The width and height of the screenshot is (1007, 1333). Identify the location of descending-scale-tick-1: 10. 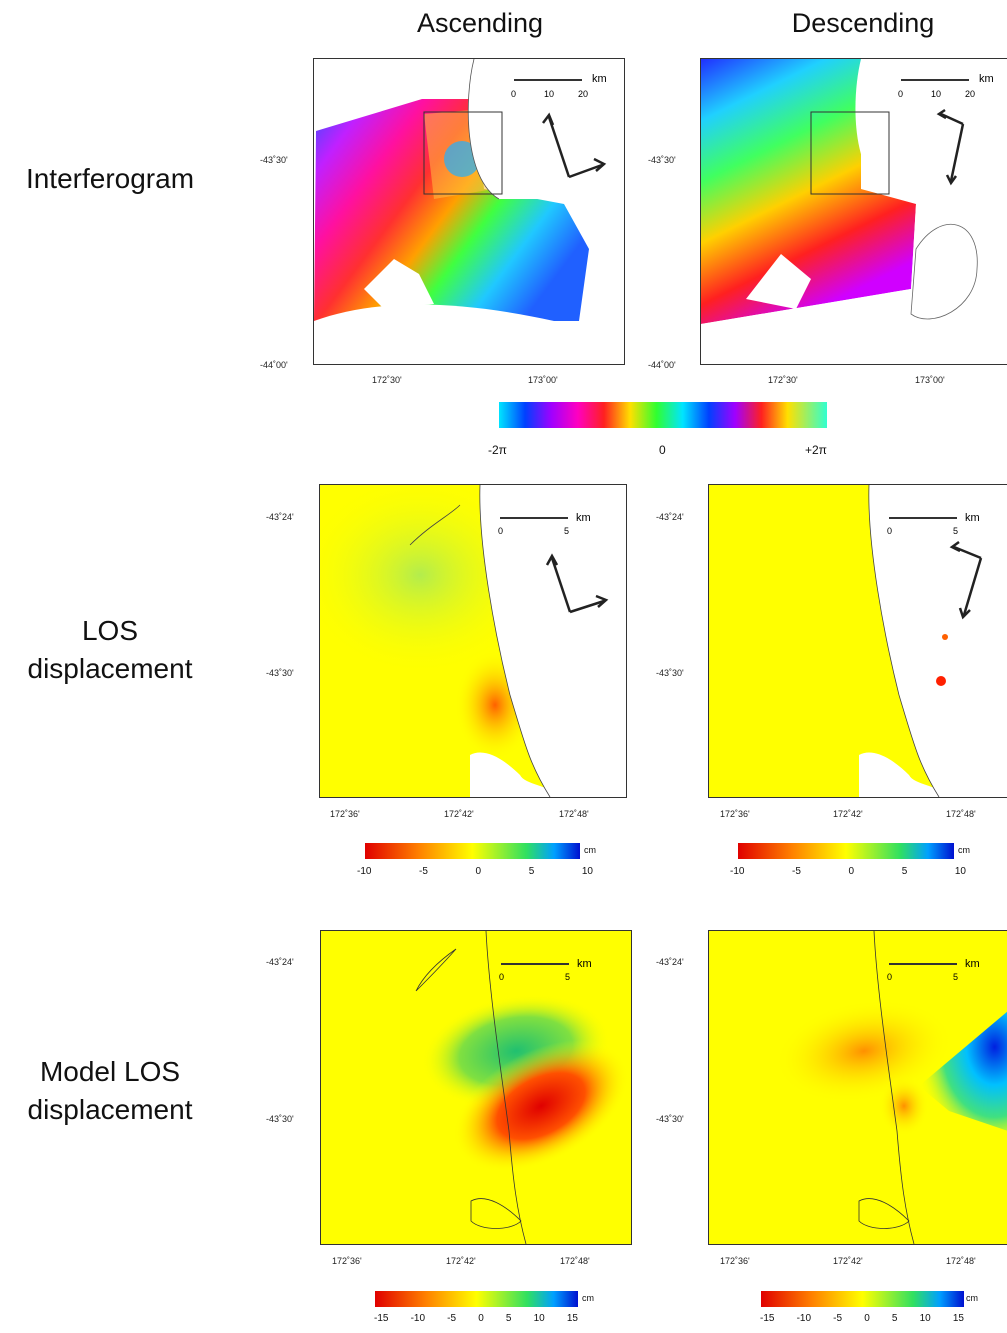
(936, 94).